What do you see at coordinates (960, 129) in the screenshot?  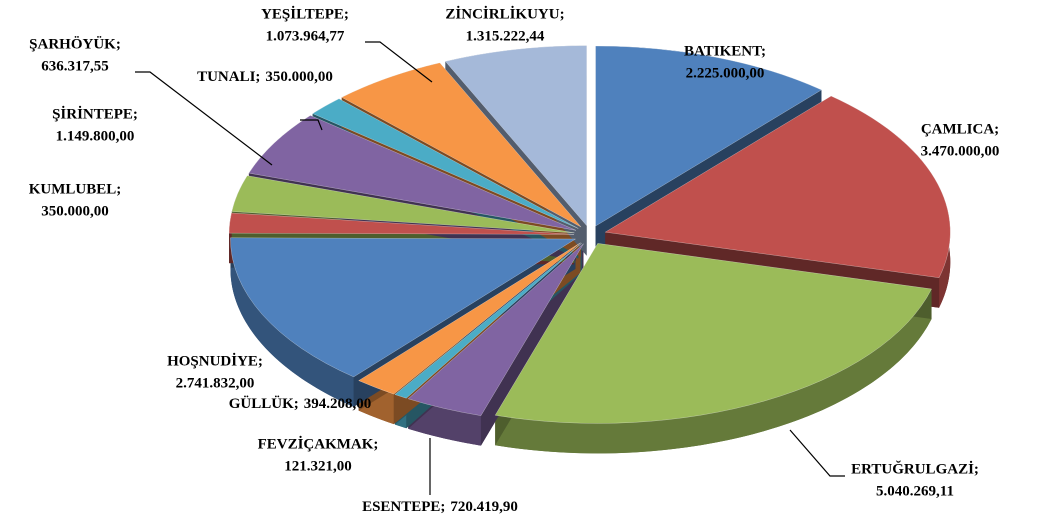 I see `category-name: ÇAMLICA;` at bounding box center [960, 129].